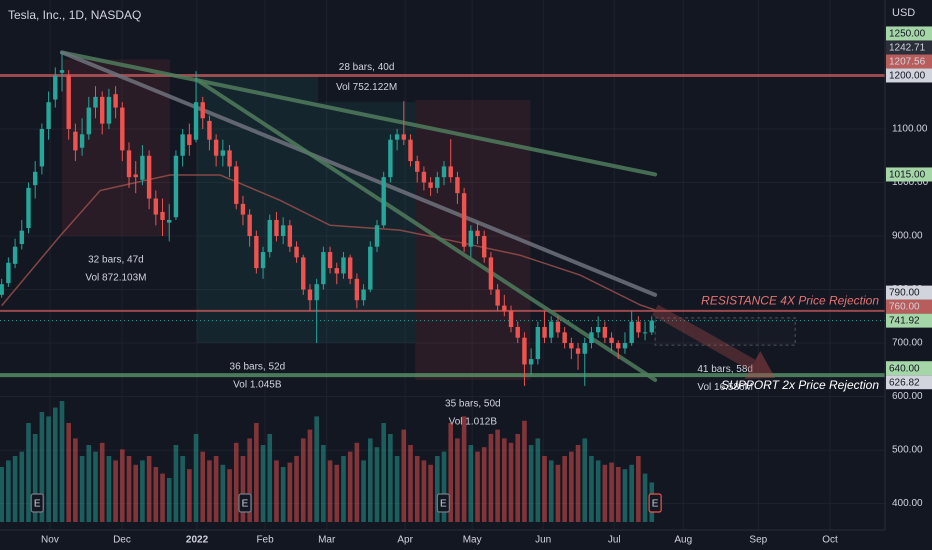 The width and height of the screenshot is (932, 550). What do you see at coordinates (904, 321) in the screenshot?
I see `price-tag-label: 741.92` at bounding box center [904, 321].